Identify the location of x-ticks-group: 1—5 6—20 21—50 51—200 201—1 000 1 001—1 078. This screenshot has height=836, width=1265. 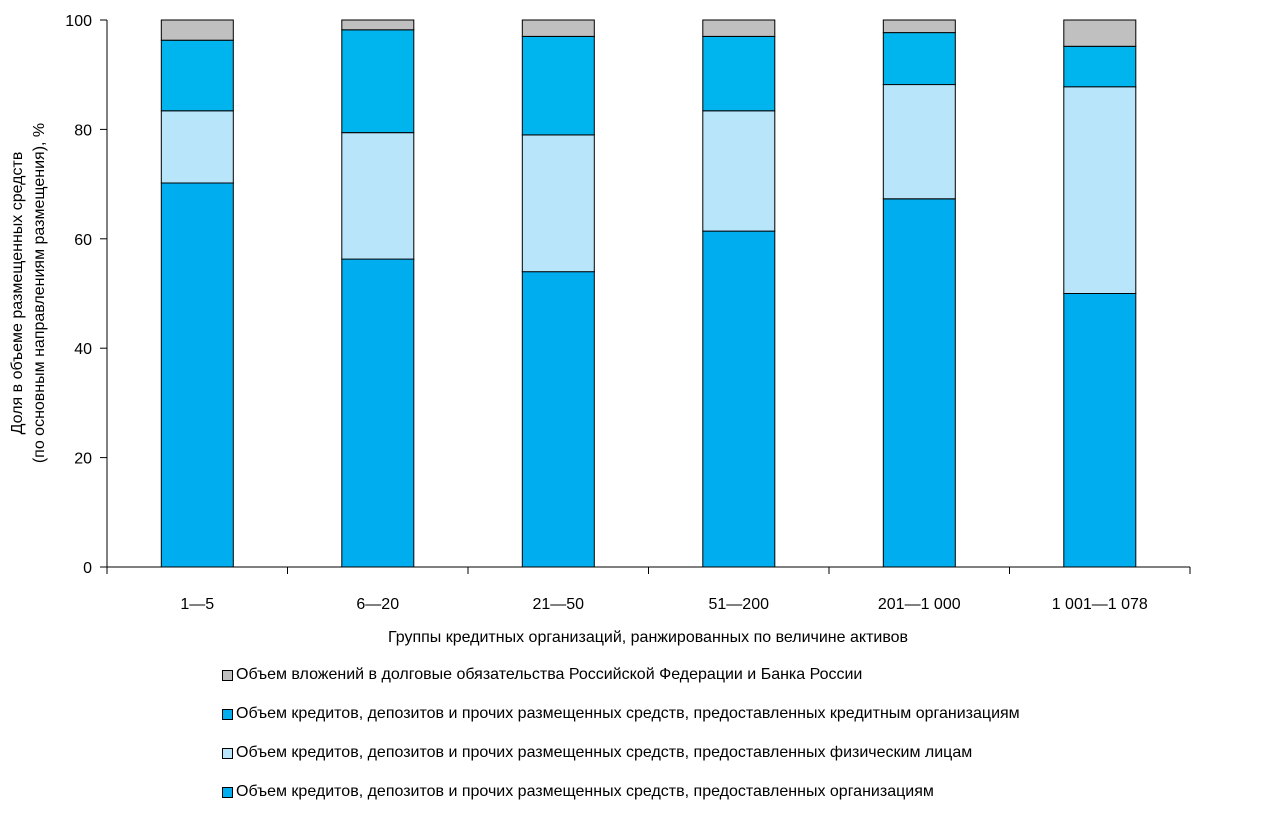
(648, 590).